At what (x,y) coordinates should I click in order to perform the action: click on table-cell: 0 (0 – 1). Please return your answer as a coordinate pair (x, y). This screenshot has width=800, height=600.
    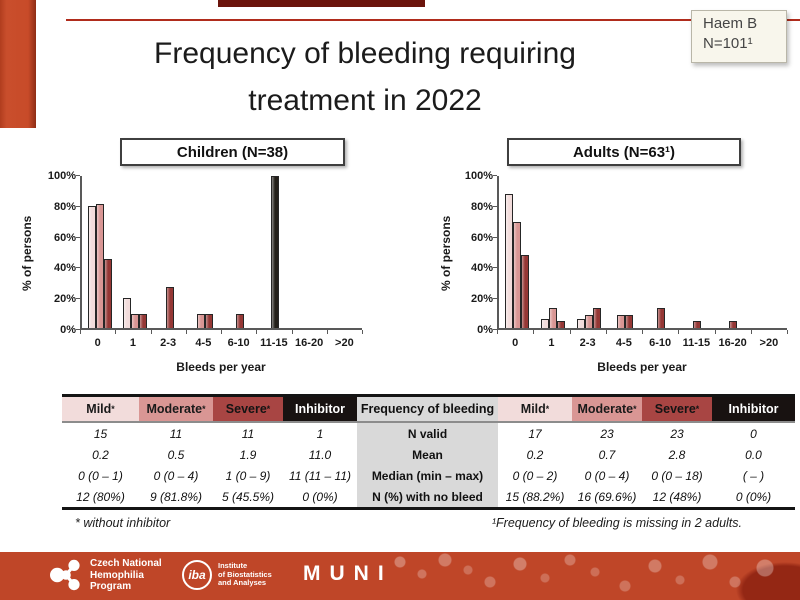
    Looking at the image, I should click on (100, 475).